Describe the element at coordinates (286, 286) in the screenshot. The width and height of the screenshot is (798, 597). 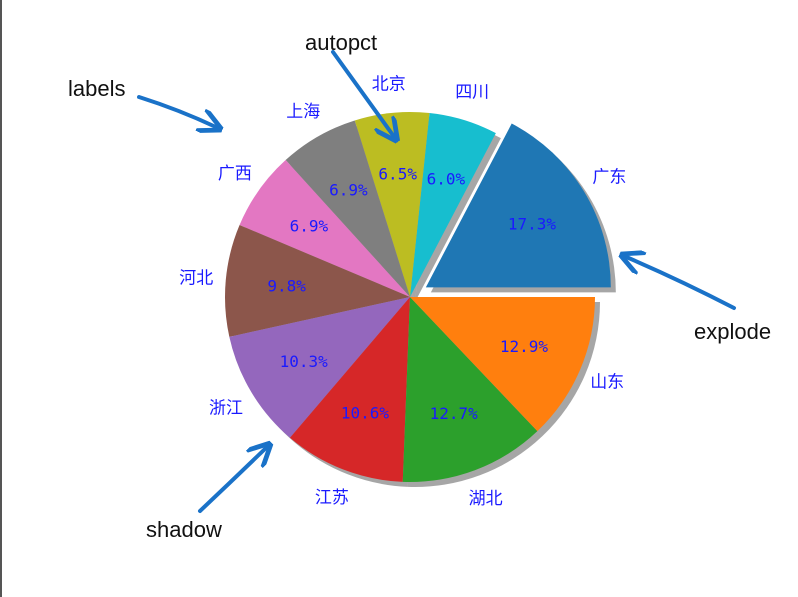
I see `slice-percent-6: 9.8%` at that location.